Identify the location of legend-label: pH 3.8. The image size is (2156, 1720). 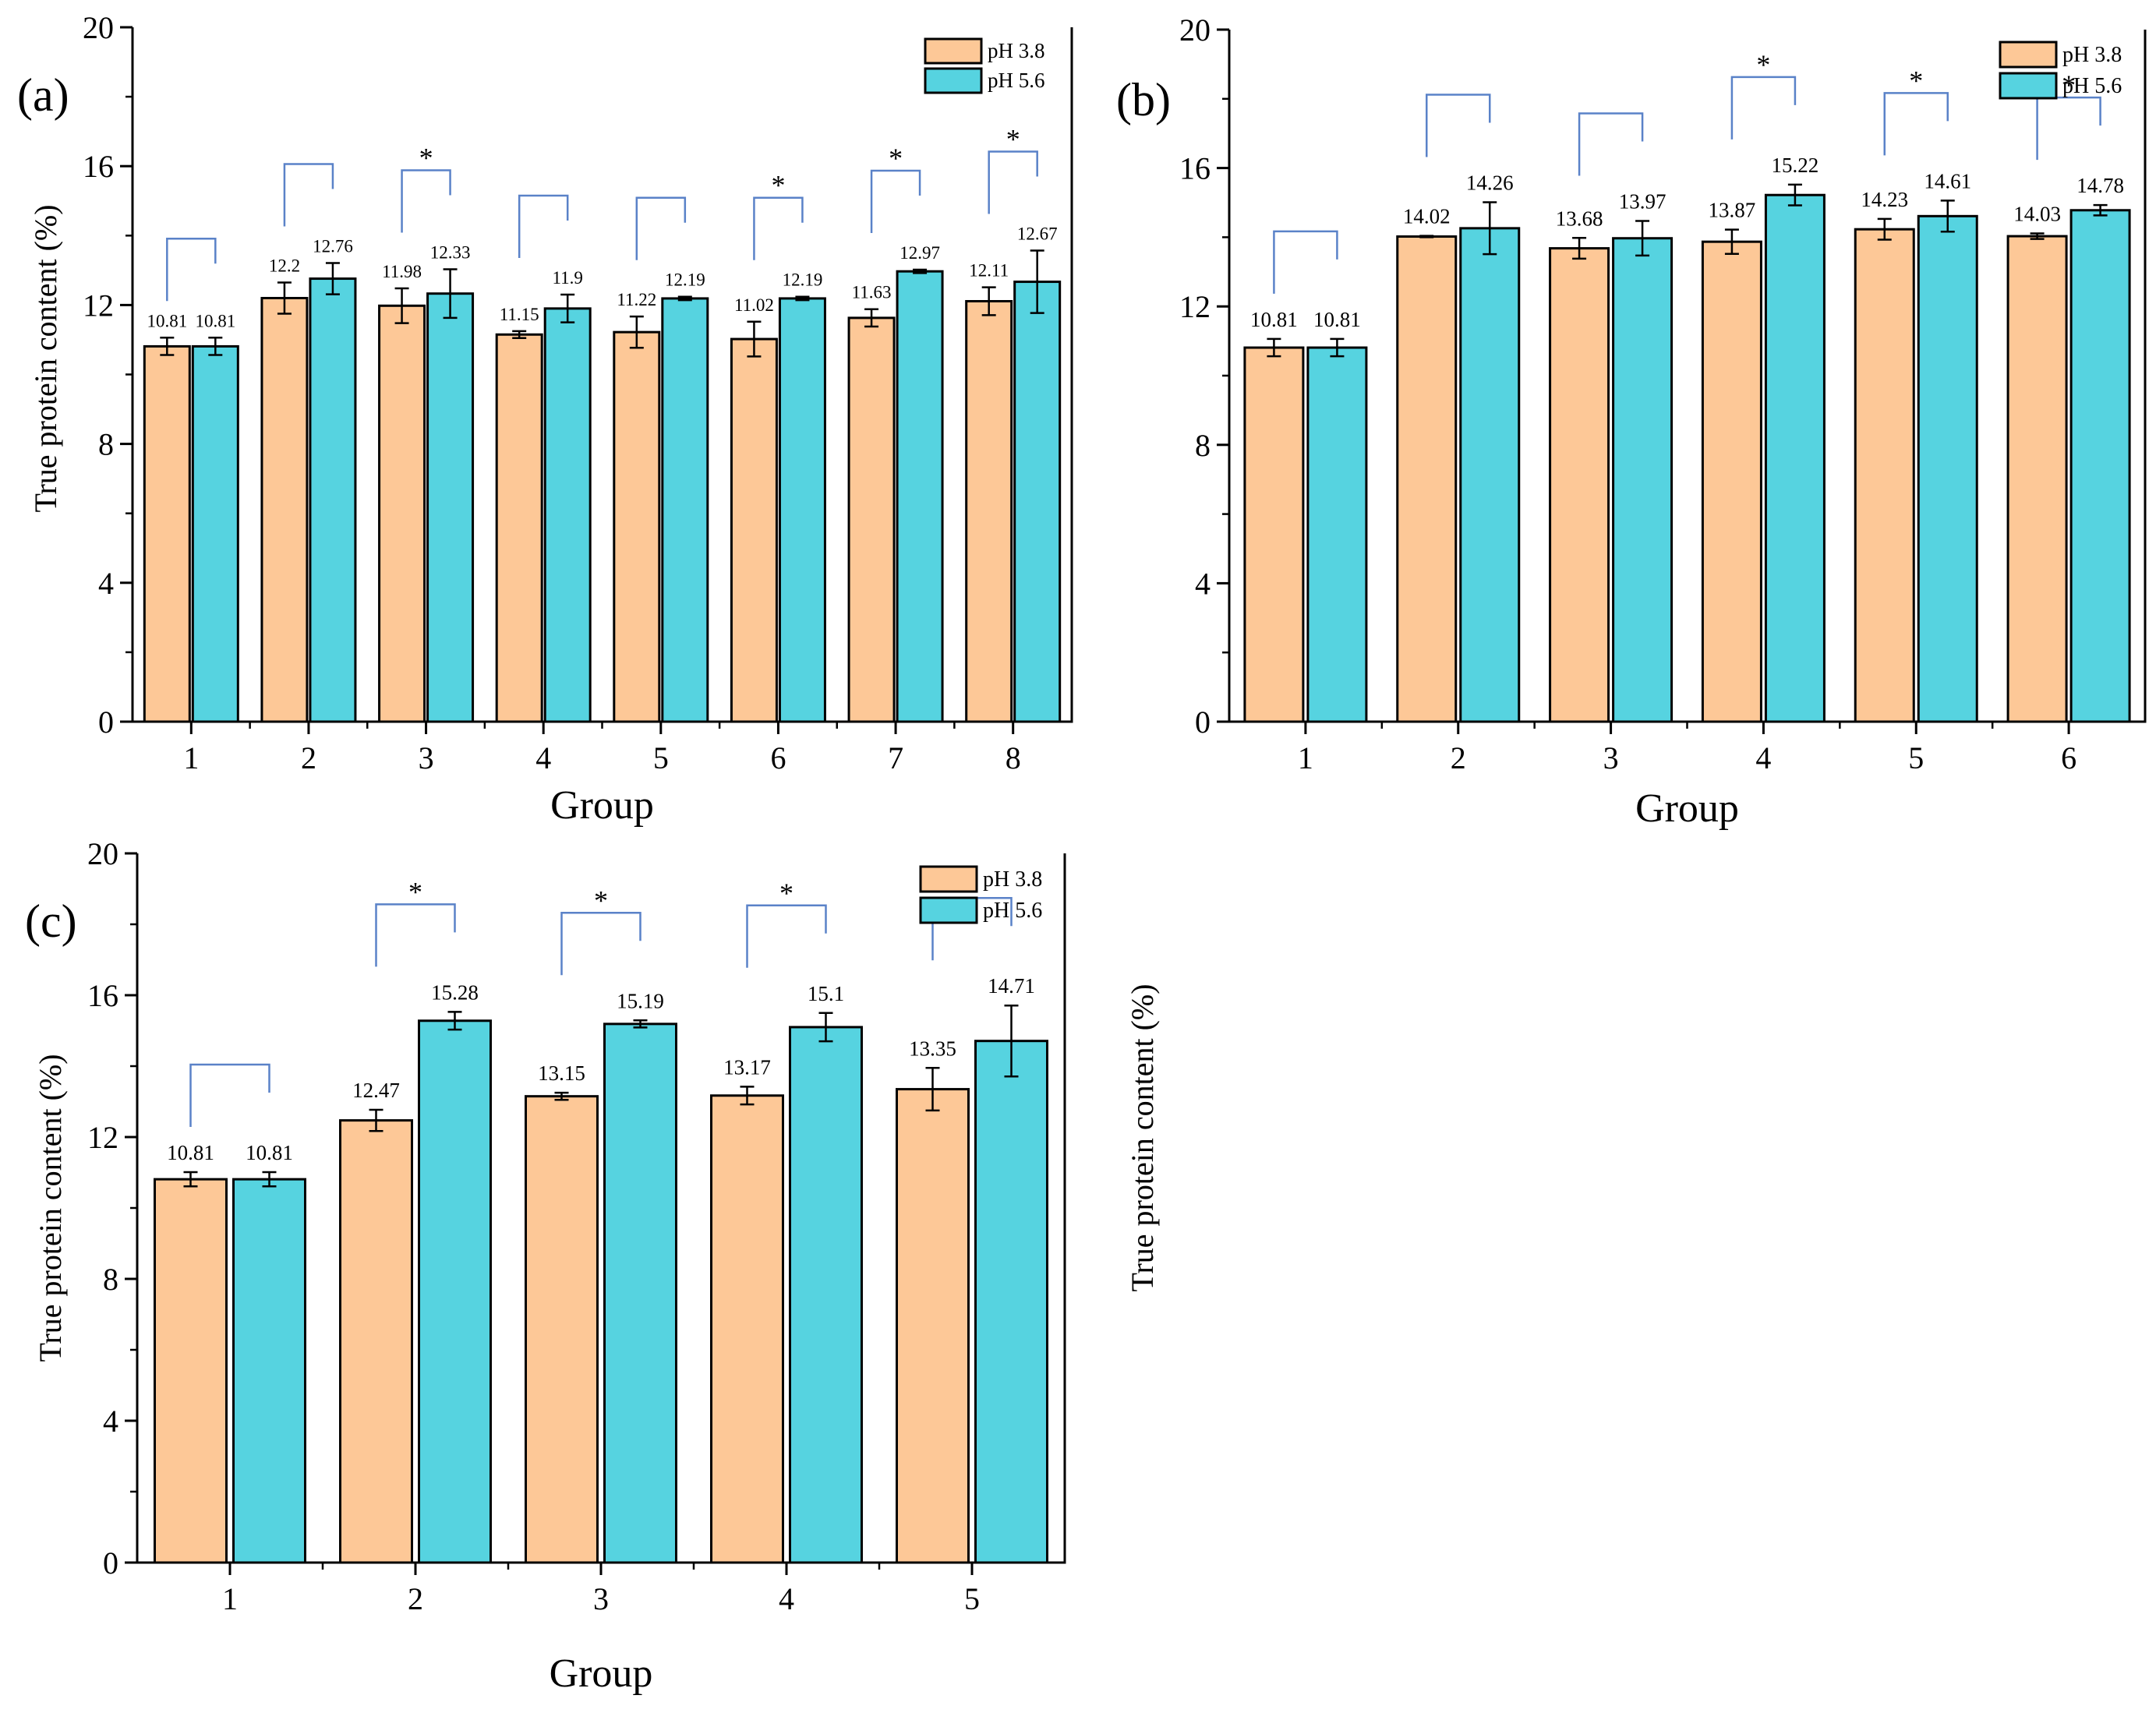
(1012, 880).